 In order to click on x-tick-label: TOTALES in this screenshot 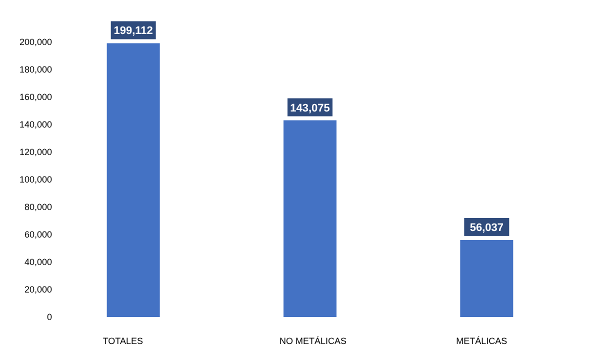, I will do `click(123, 341)`.